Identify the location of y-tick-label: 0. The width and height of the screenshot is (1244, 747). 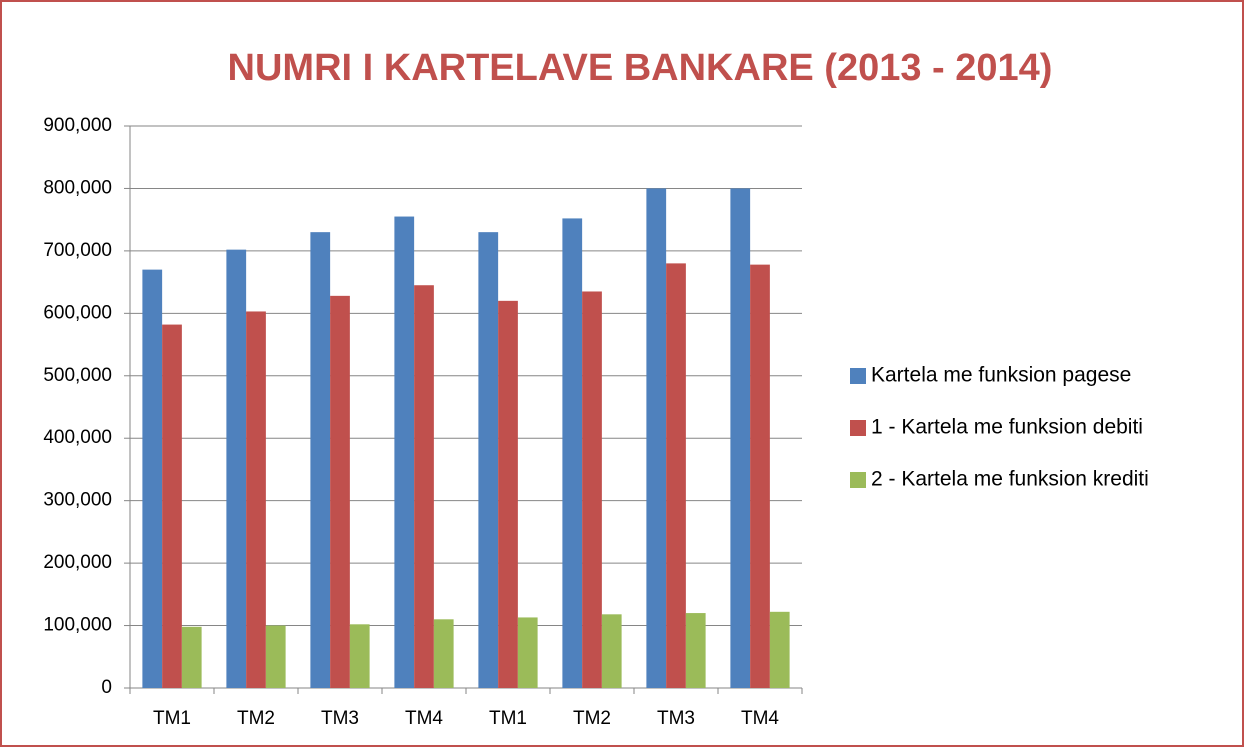
(106, 687).